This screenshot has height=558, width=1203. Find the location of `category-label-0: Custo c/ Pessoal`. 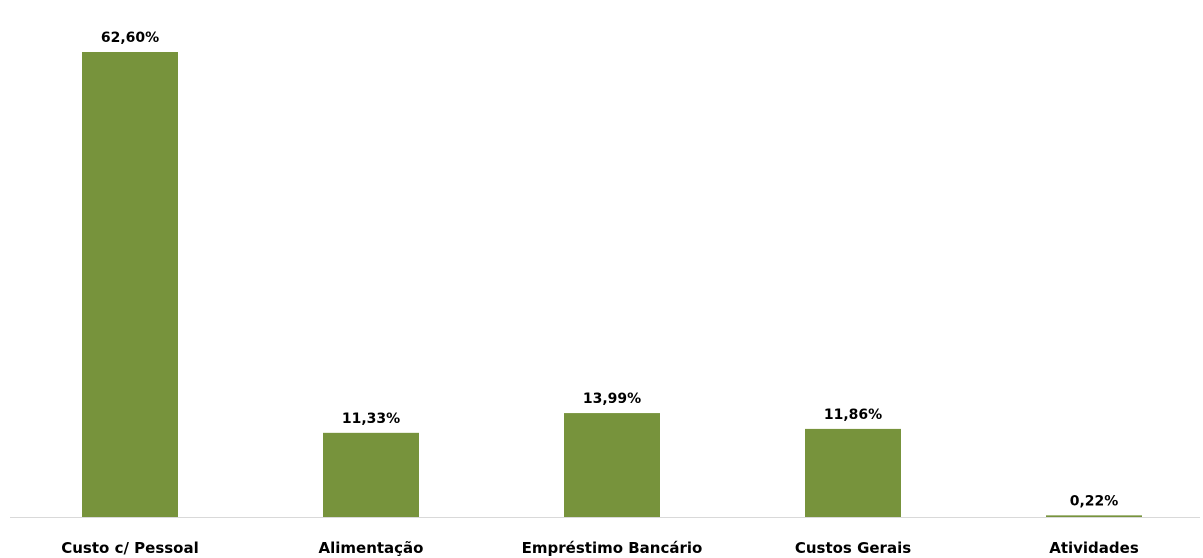

category-label-0: Custo c/ Pessoal is located at coordinates (130, 548).